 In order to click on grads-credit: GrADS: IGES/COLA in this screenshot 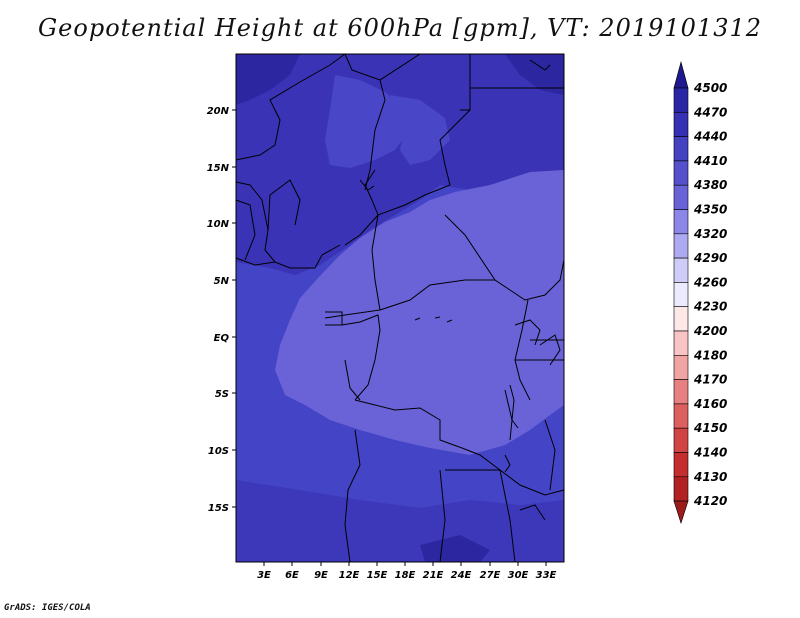, I will do `click(47, 608)`.